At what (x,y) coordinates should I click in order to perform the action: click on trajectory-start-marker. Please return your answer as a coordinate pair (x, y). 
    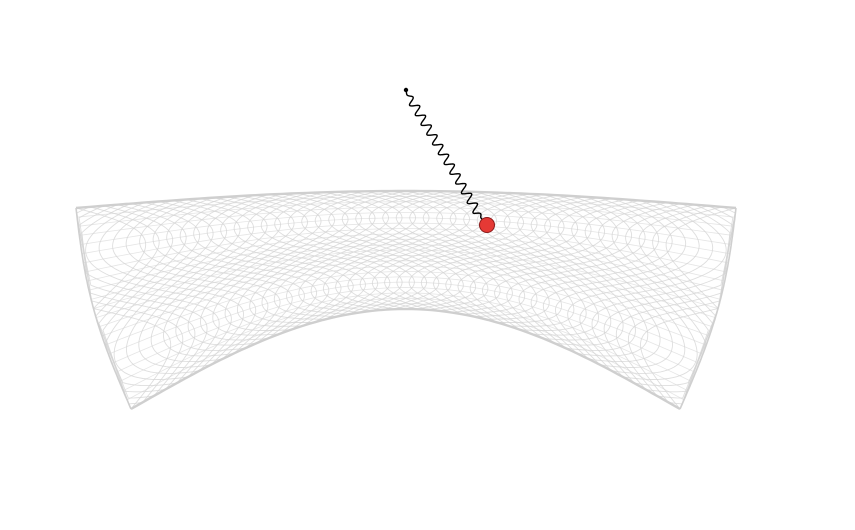
    Looking at the image, I should click on (406, 90).